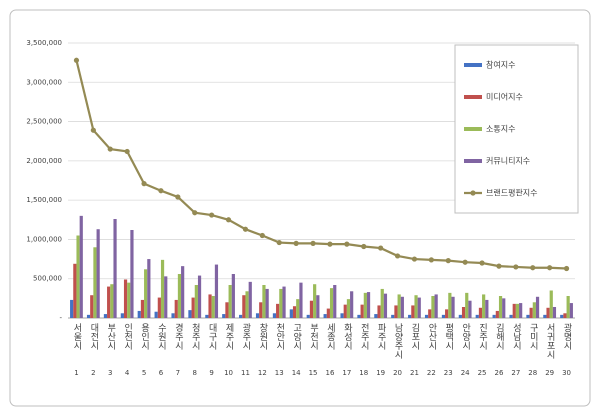 This screenshot has height=413, width=600. Describe the element at coordinates (76, 336) in the screenshot. I see `x-tick-label: 서울시` at that location.